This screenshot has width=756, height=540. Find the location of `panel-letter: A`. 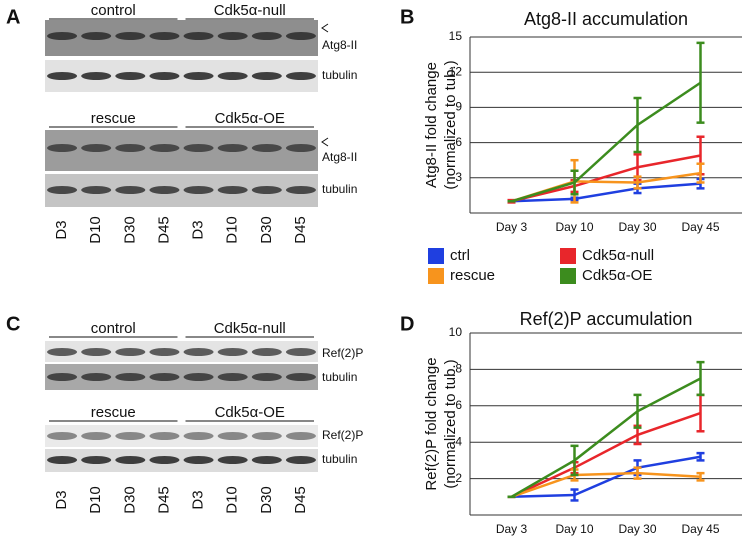

panel-letter: A is located at coordinates (13, 17).